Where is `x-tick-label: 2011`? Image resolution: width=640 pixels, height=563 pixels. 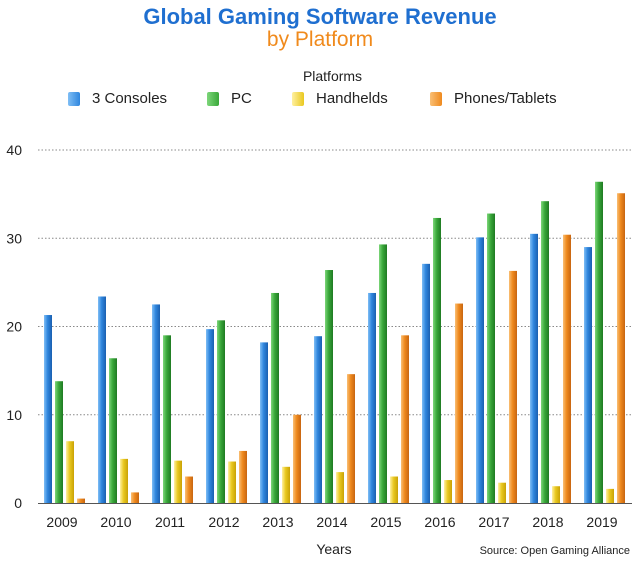
x-tick-label: 2011 is located at coordinates (170, 522).